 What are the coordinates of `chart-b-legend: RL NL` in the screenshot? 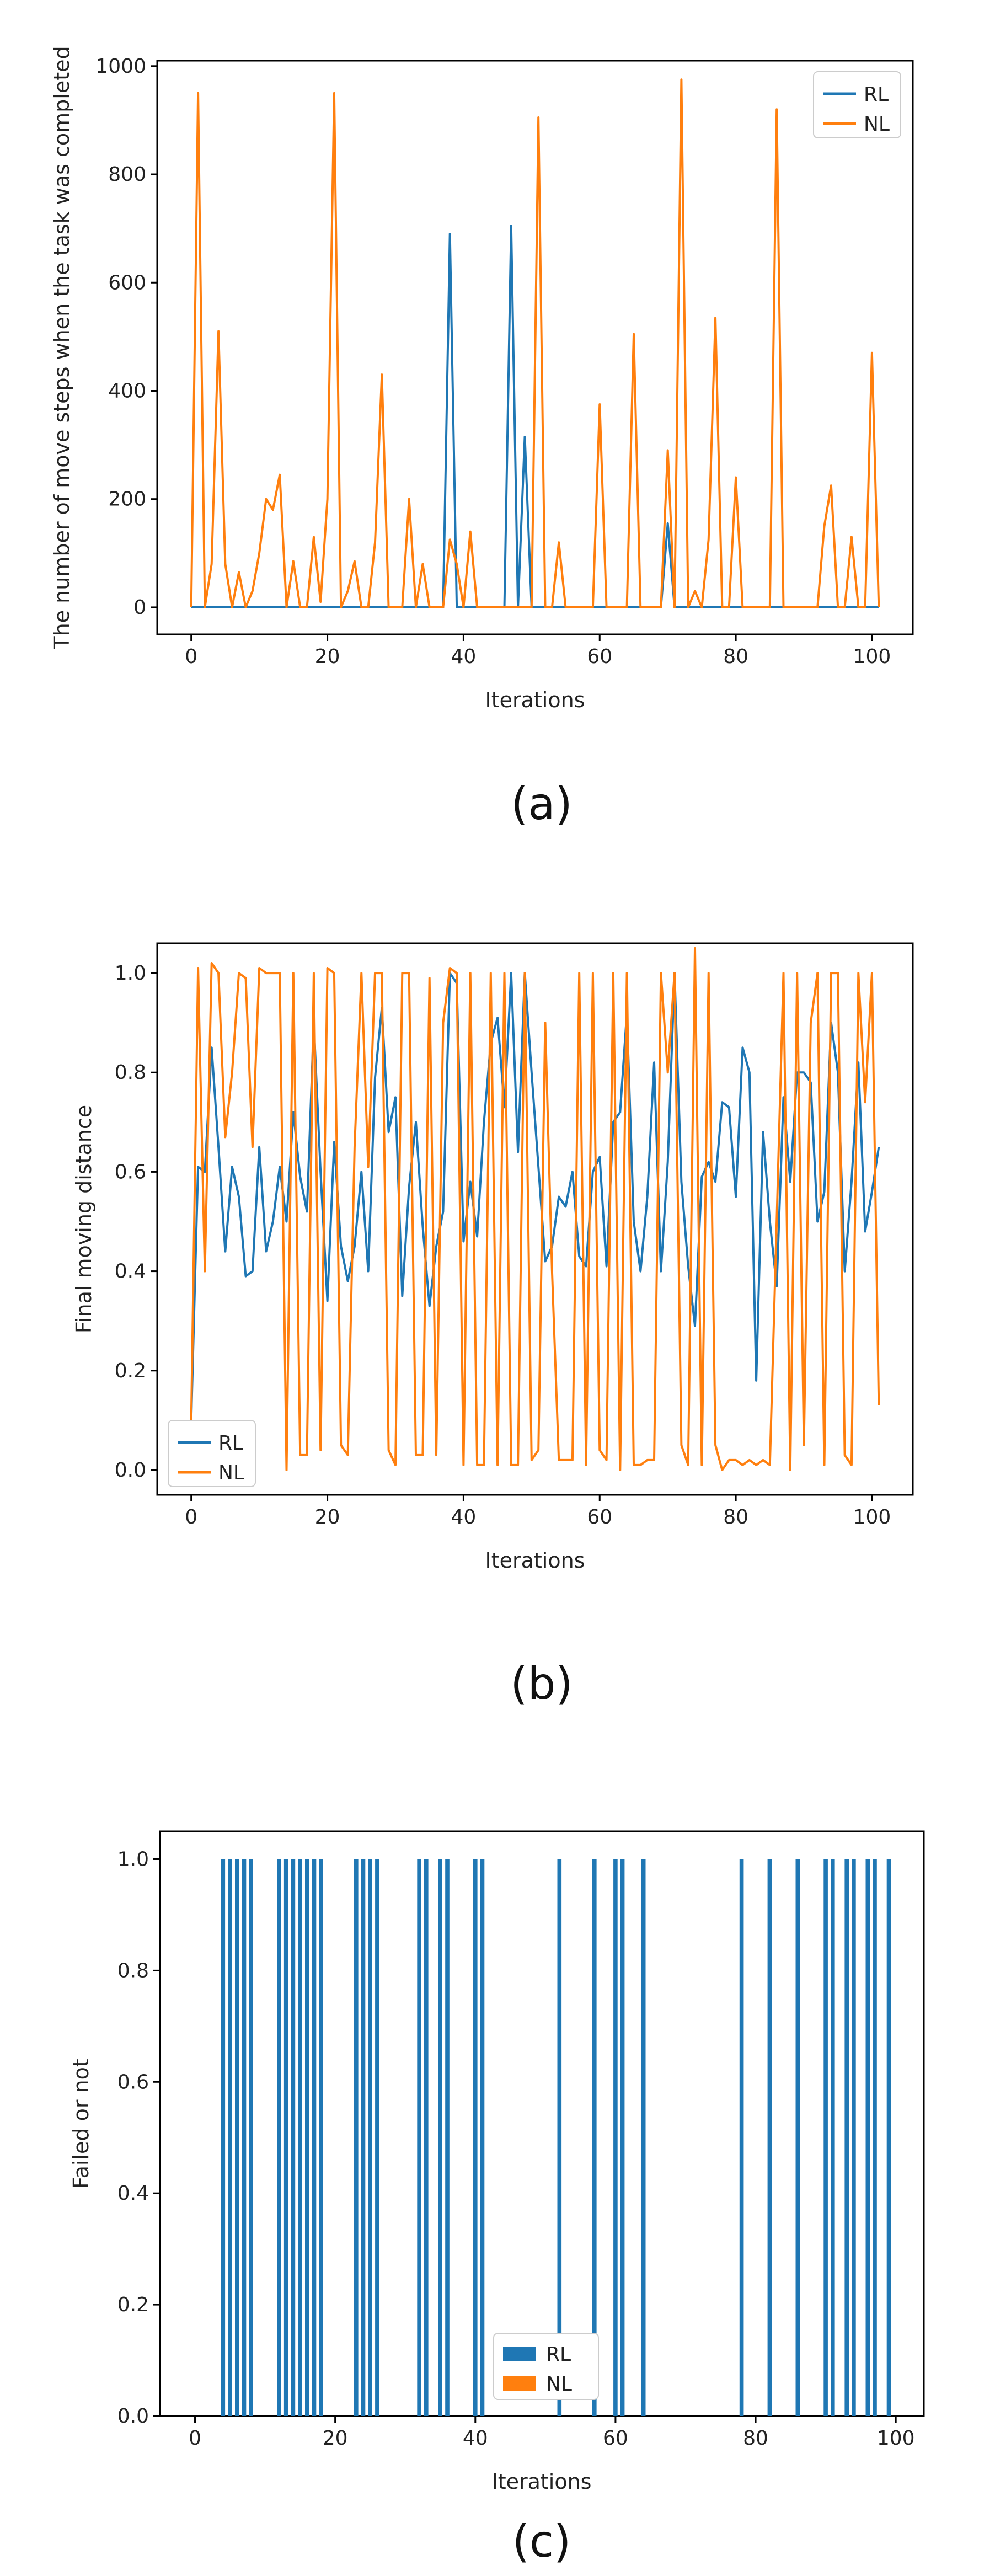 It's located at (212, 1453).